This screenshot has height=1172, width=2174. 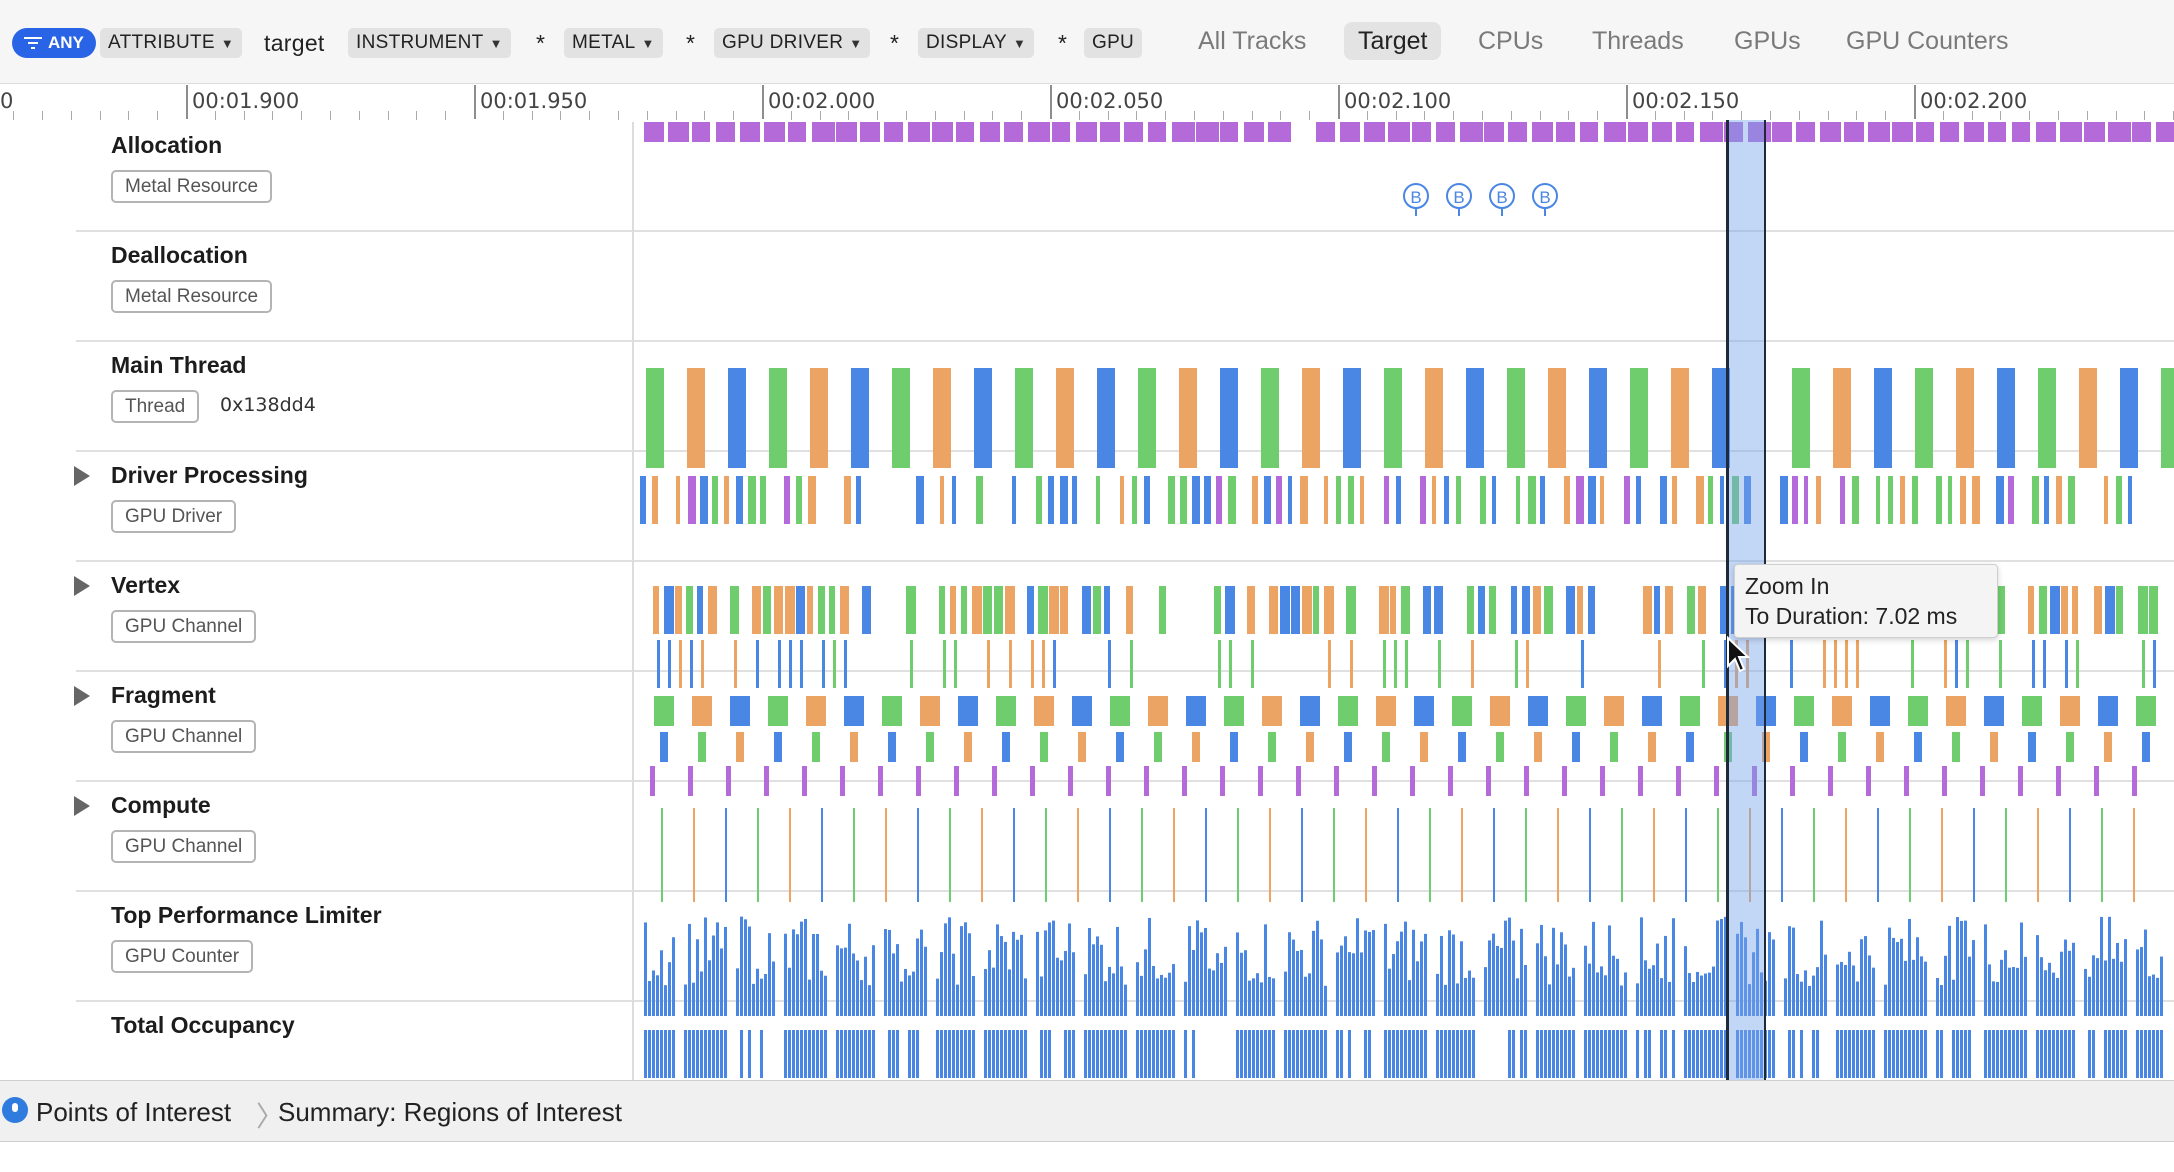 What do you see at coordinates (1087, 507) in the screenshot?
I see `track-driver-processing: Driver Processing GPU Driver` at bounding box center [1087, 507].